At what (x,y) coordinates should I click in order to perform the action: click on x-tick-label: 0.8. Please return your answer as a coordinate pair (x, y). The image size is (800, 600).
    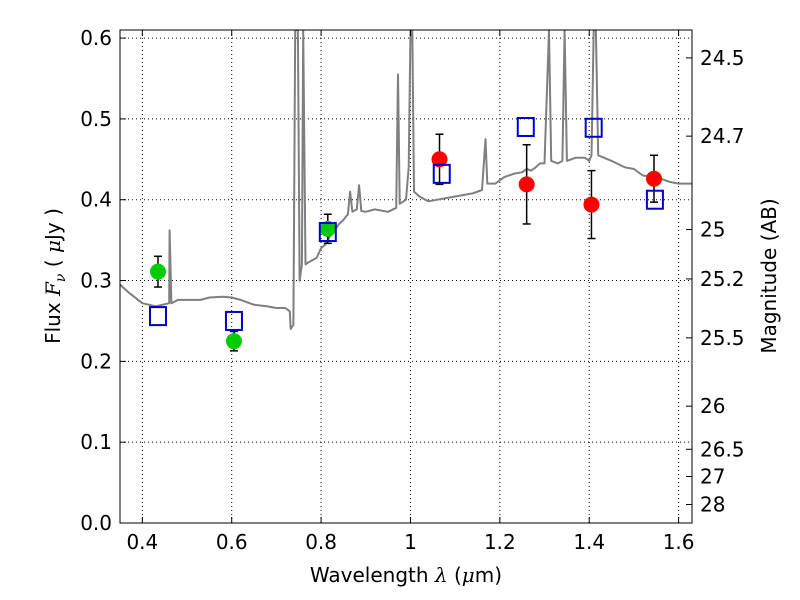
    Looking at the image, I should click on (321, 542).